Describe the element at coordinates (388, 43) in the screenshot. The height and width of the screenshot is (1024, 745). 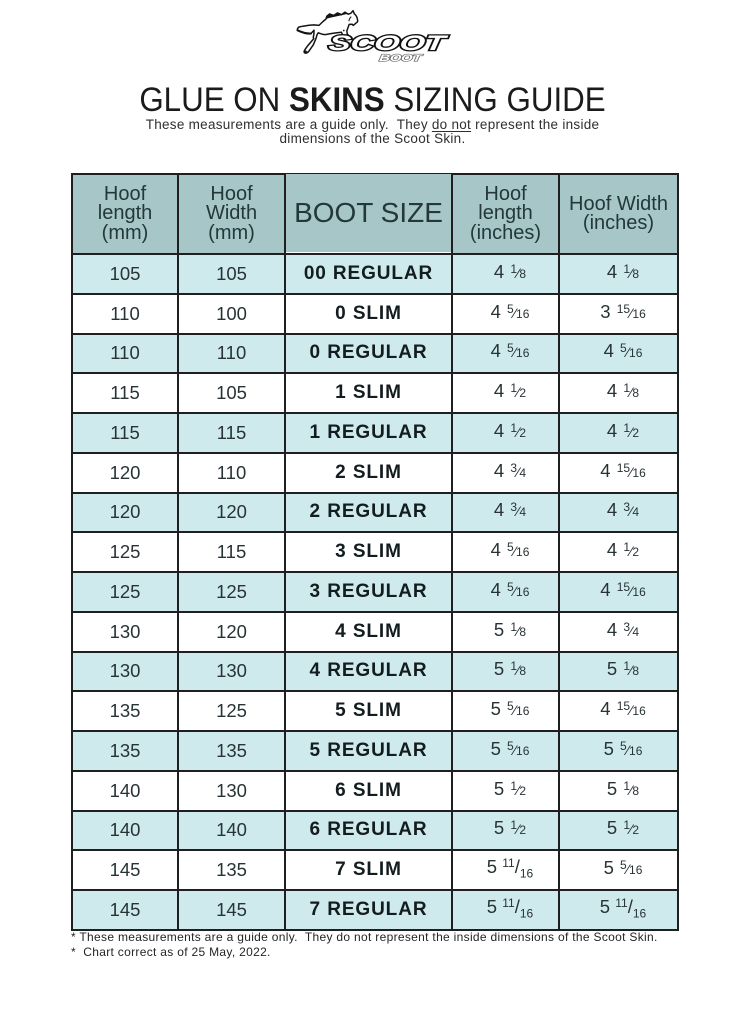
I see `svg-text: SCOOT` at that location.